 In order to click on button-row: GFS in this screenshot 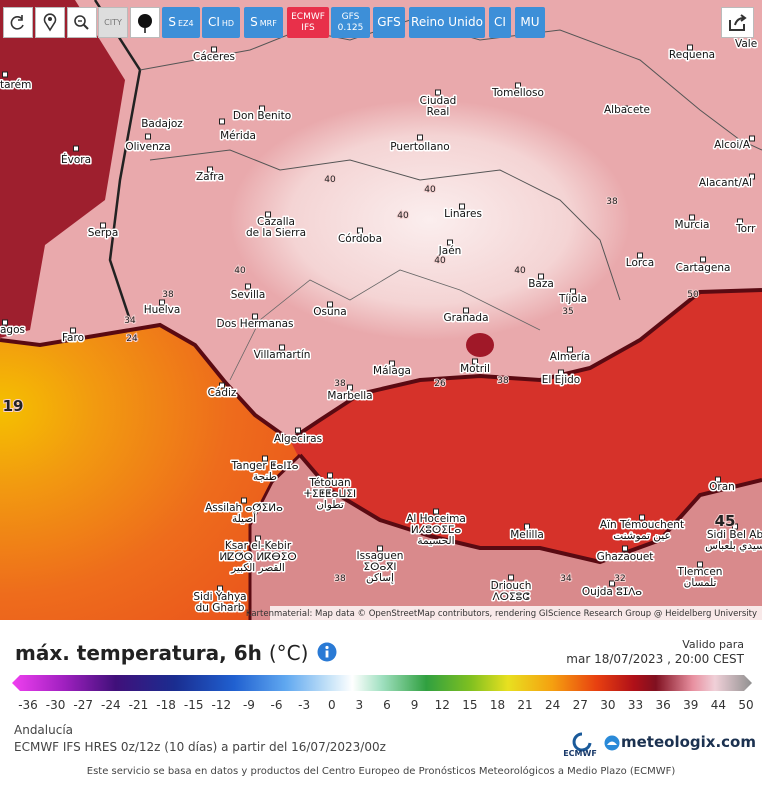, I will do `click(389, 22)`.